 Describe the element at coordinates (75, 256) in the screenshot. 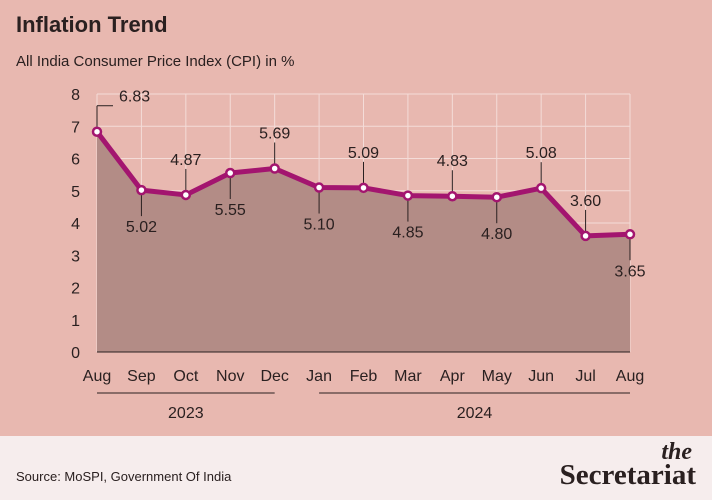

I see `y-tick-label: 3` at that location.